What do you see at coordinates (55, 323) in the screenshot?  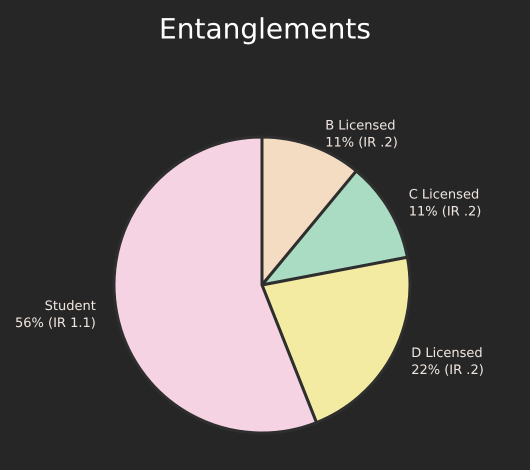 I see `data-label: 56% (IR 1.1)` at bounding box center [55, 323].